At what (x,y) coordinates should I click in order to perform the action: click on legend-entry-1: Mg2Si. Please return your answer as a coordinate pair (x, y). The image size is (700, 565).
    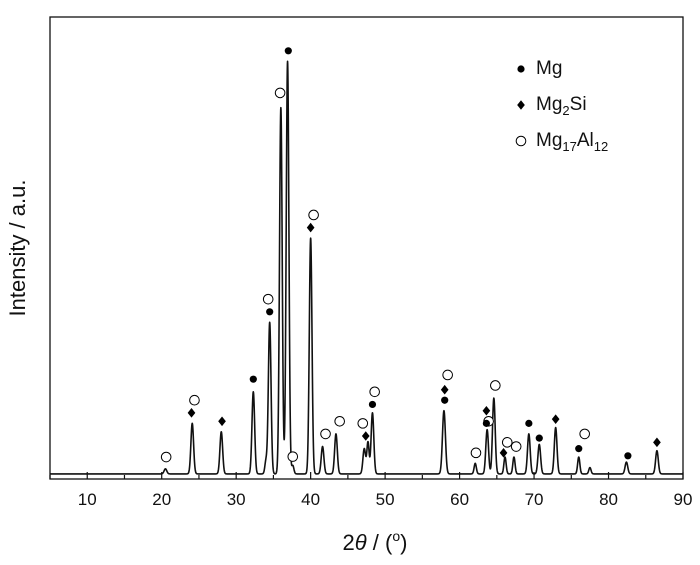
    Looking at the image, I should click on (561, 106).